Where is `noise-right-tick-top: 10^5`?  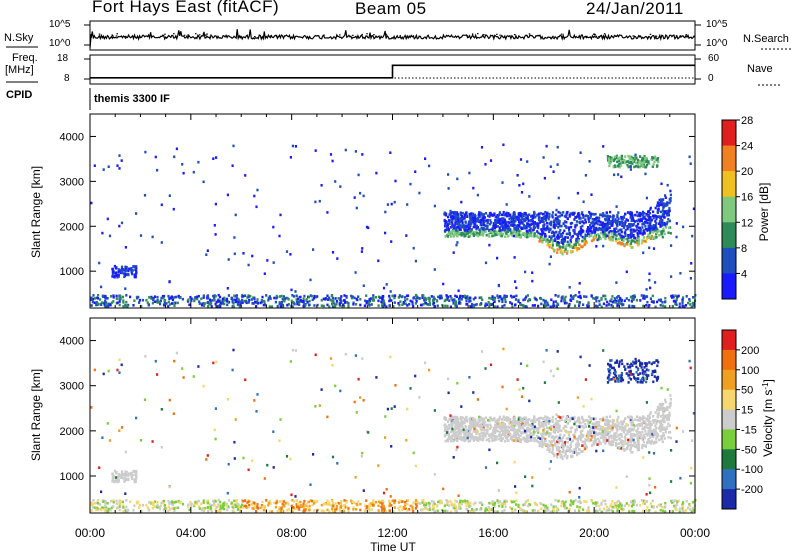 noise-right-tick-top: 10^5 is located at coordinates (717, 24).